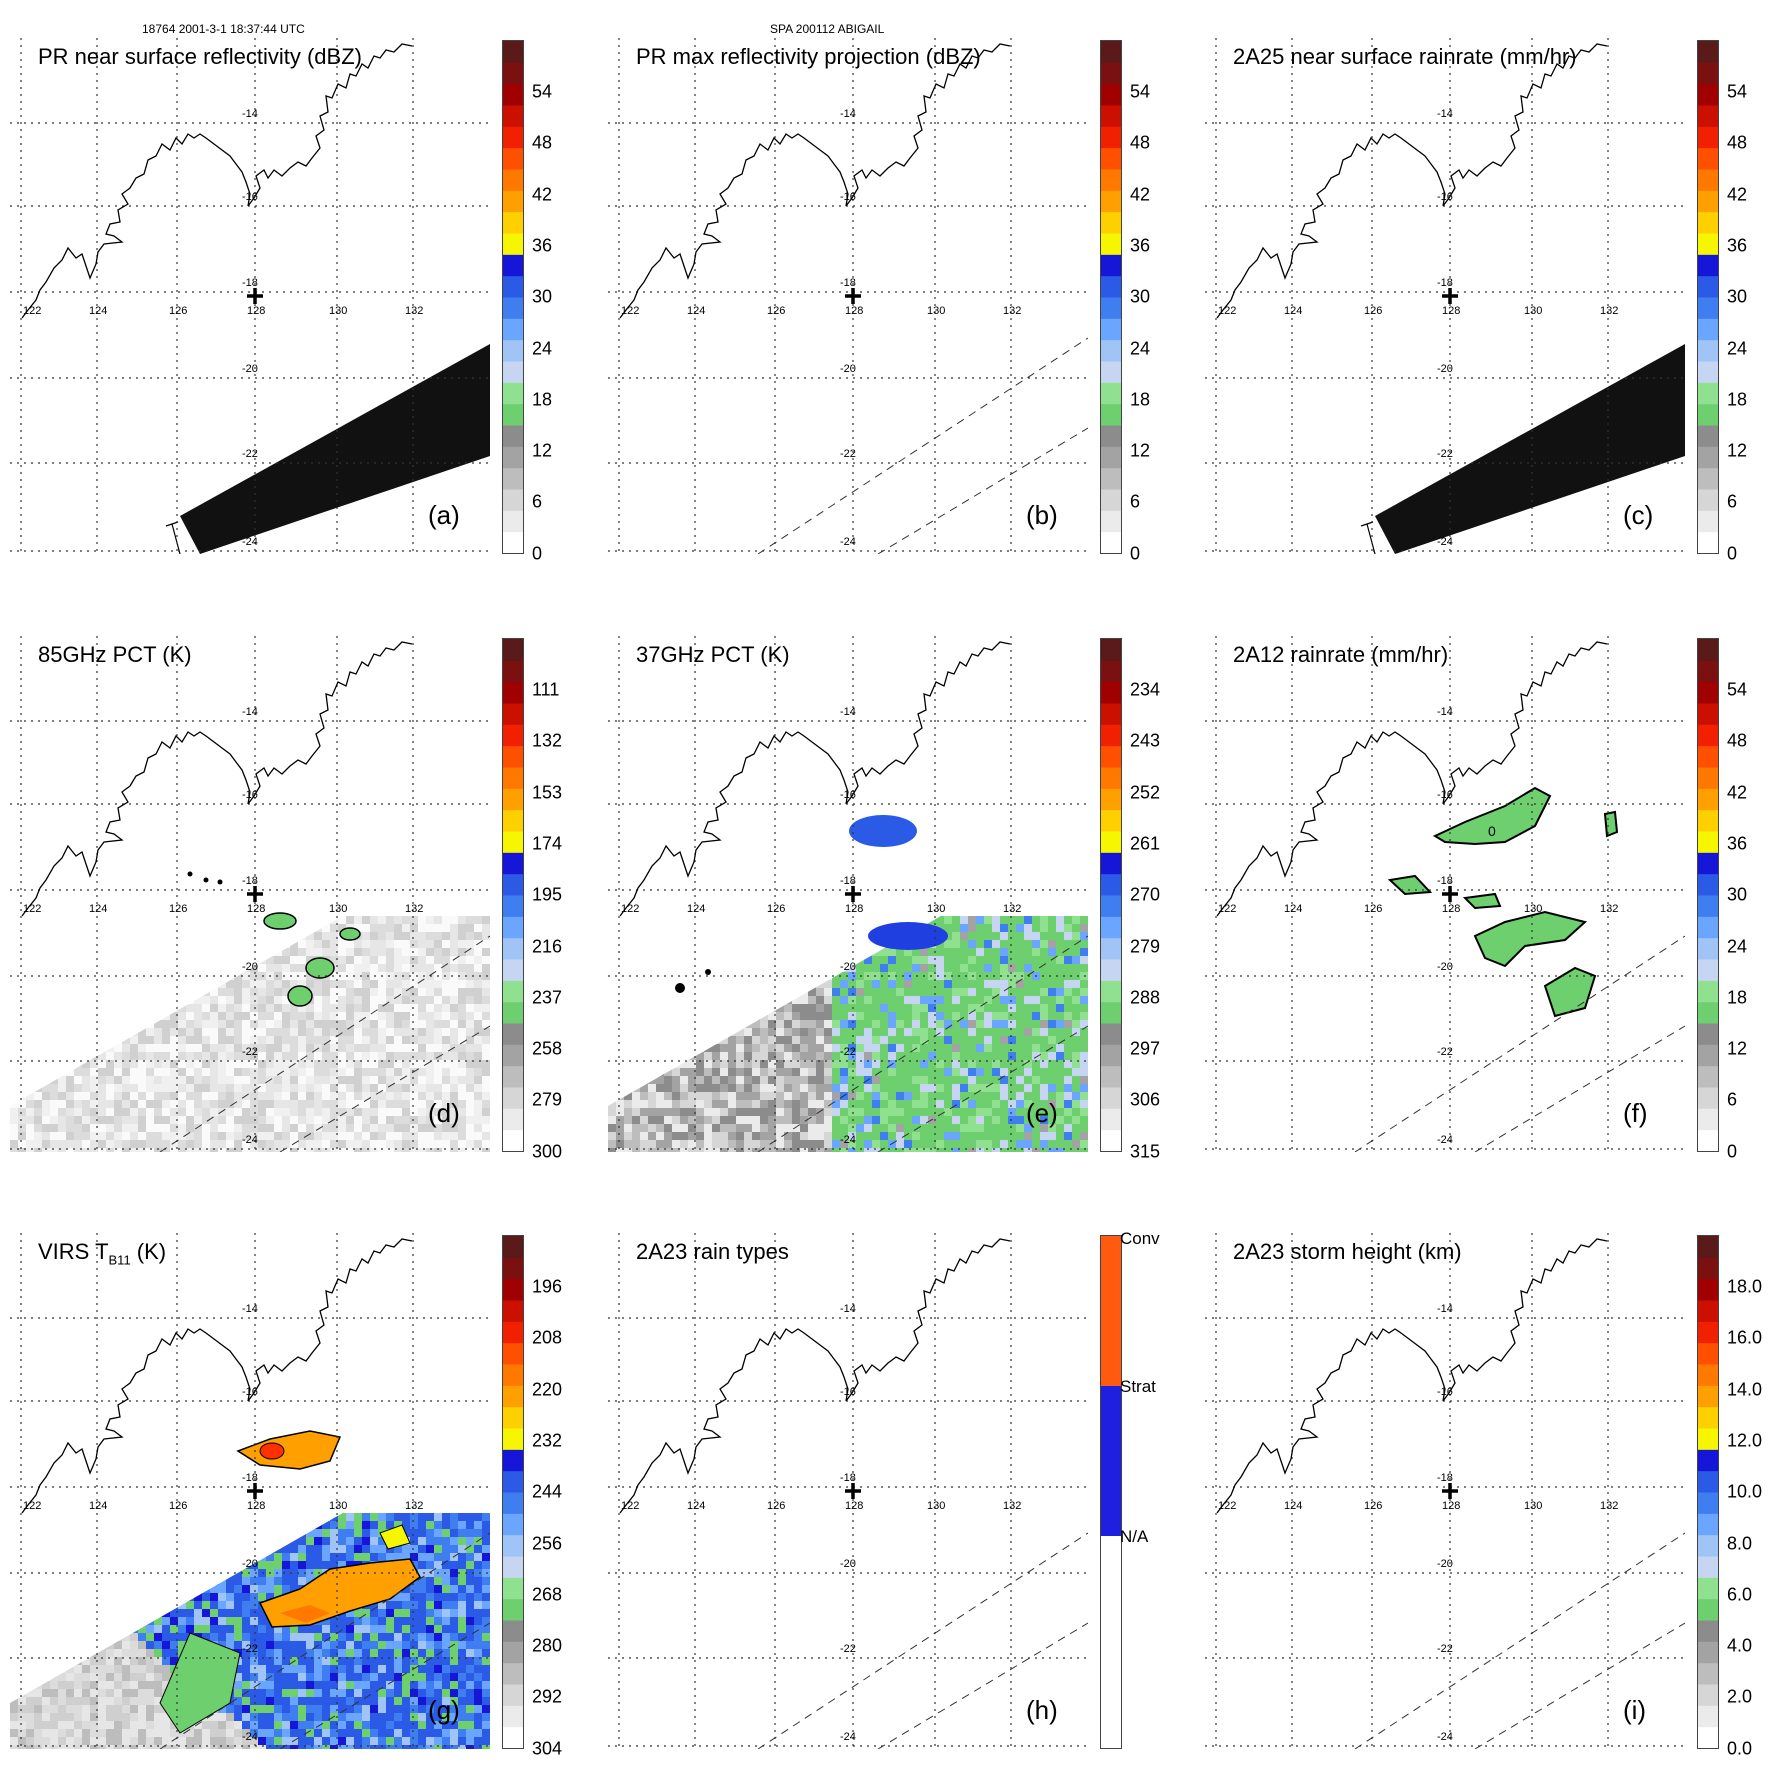 This screenshot has width=1771, height=1771. Describe the element at coordinates (1732, 1099) in the screenshot. I see `colorbar-tick-label: 6` at that location.